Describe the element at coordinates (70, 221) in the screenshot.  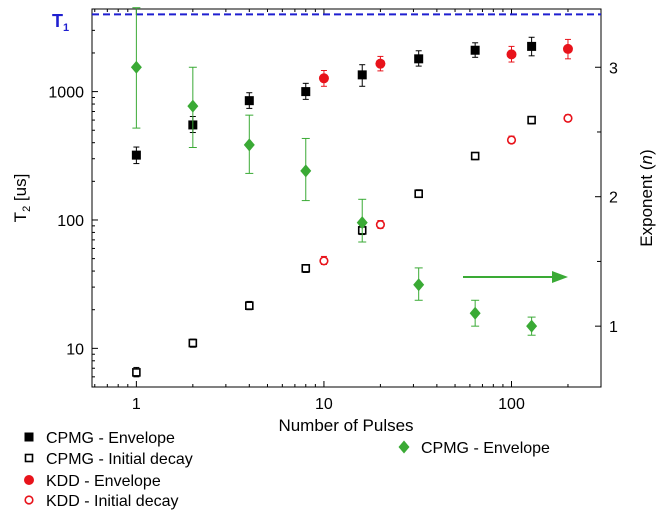
I see `y-left-tick-label: 100` at that location.